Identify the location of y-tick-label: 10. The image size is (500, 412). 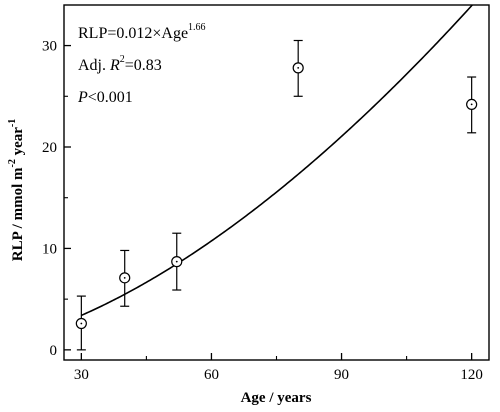
(49, 249).